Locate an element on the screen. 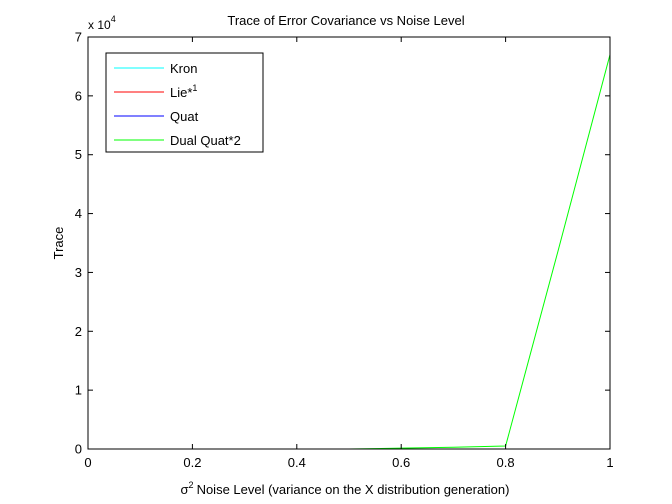 The height and width of the screenshot is (504, 672). y-tick-label: 5 is located at coordinates (78, 154).